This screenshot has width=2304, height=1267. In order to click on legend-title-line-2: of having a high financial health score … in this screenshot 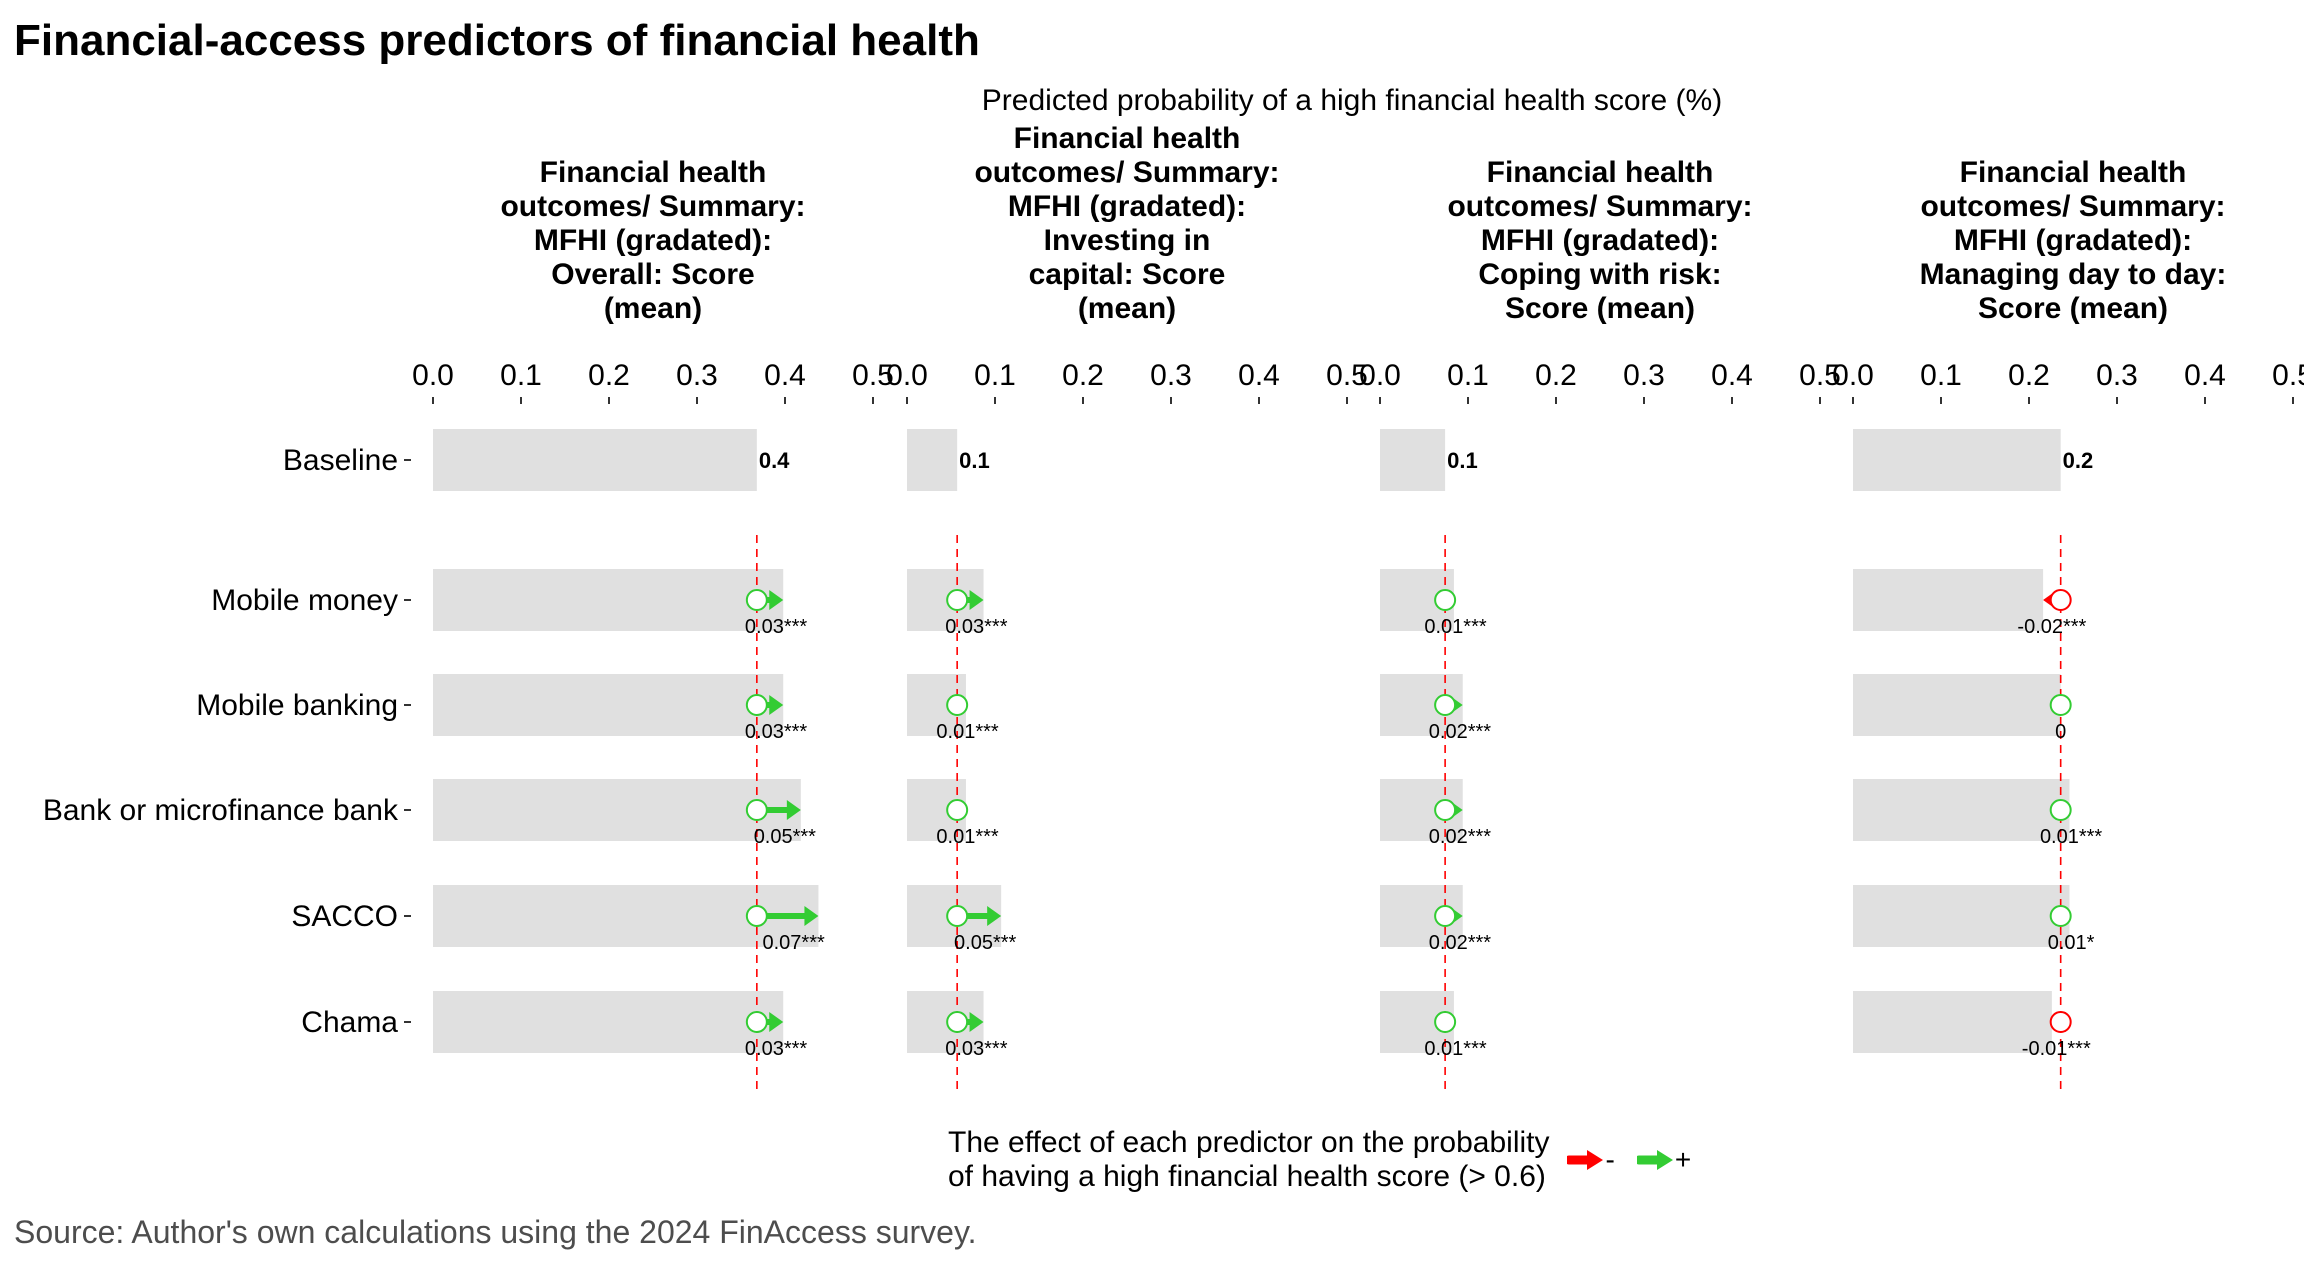, I will do `click(1247, 1176)`.